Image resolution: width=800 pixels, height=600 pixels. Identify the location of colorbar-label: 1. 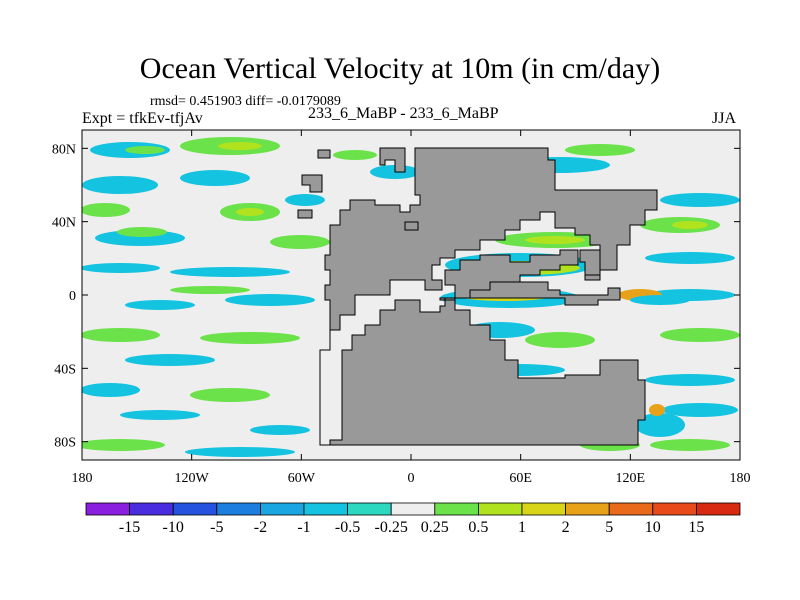
(522, 527).